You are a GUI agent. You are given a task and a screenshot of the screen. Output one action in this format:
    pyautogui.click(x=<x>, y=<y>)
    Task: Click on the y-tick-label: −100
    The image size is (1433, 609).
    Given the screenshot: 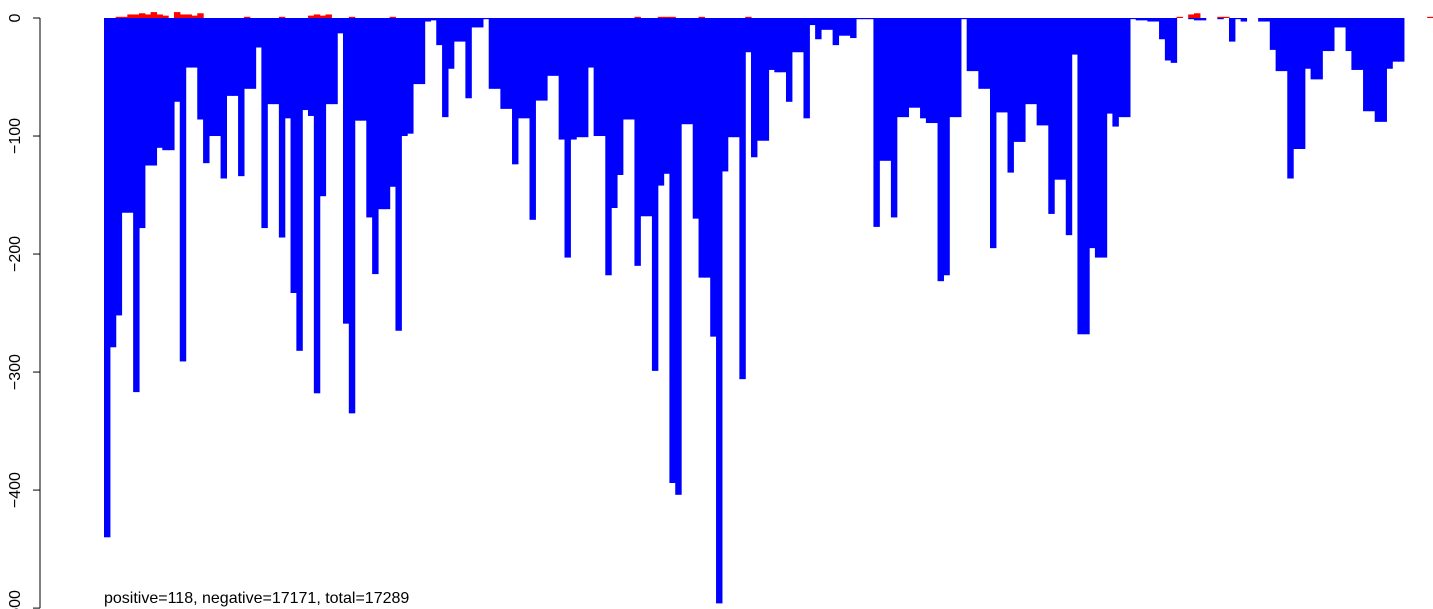 What is the action you would take?
    pyautogui.click(x=15, y=136)
    